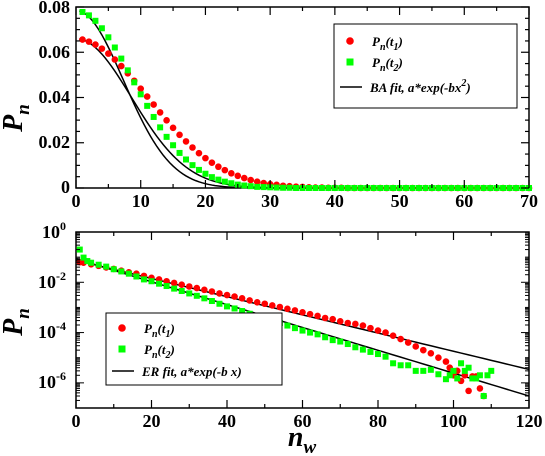  I want to click on top-xtick-7: 70, so click(529, 201).